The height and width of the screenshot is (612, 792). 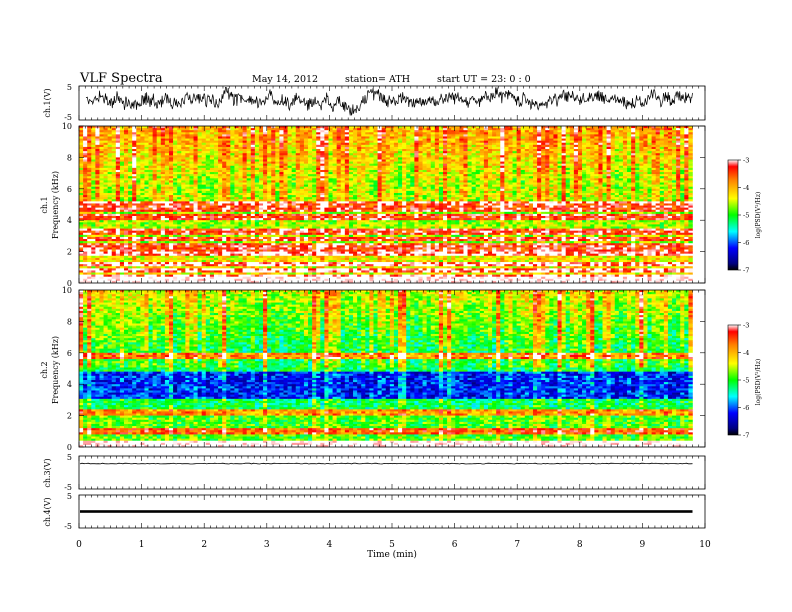 I want to click on ch1-spectrogram-ylabel: ch.1, so click(x=44, y=204).